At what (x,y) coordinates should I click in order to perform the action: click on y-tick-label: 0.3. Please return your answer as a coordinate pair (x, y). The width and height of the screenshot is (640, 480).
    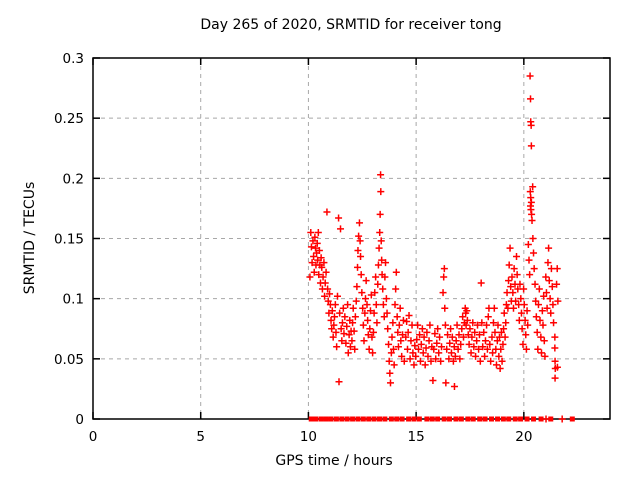
    Looking at the image, I should click on (73, 59).